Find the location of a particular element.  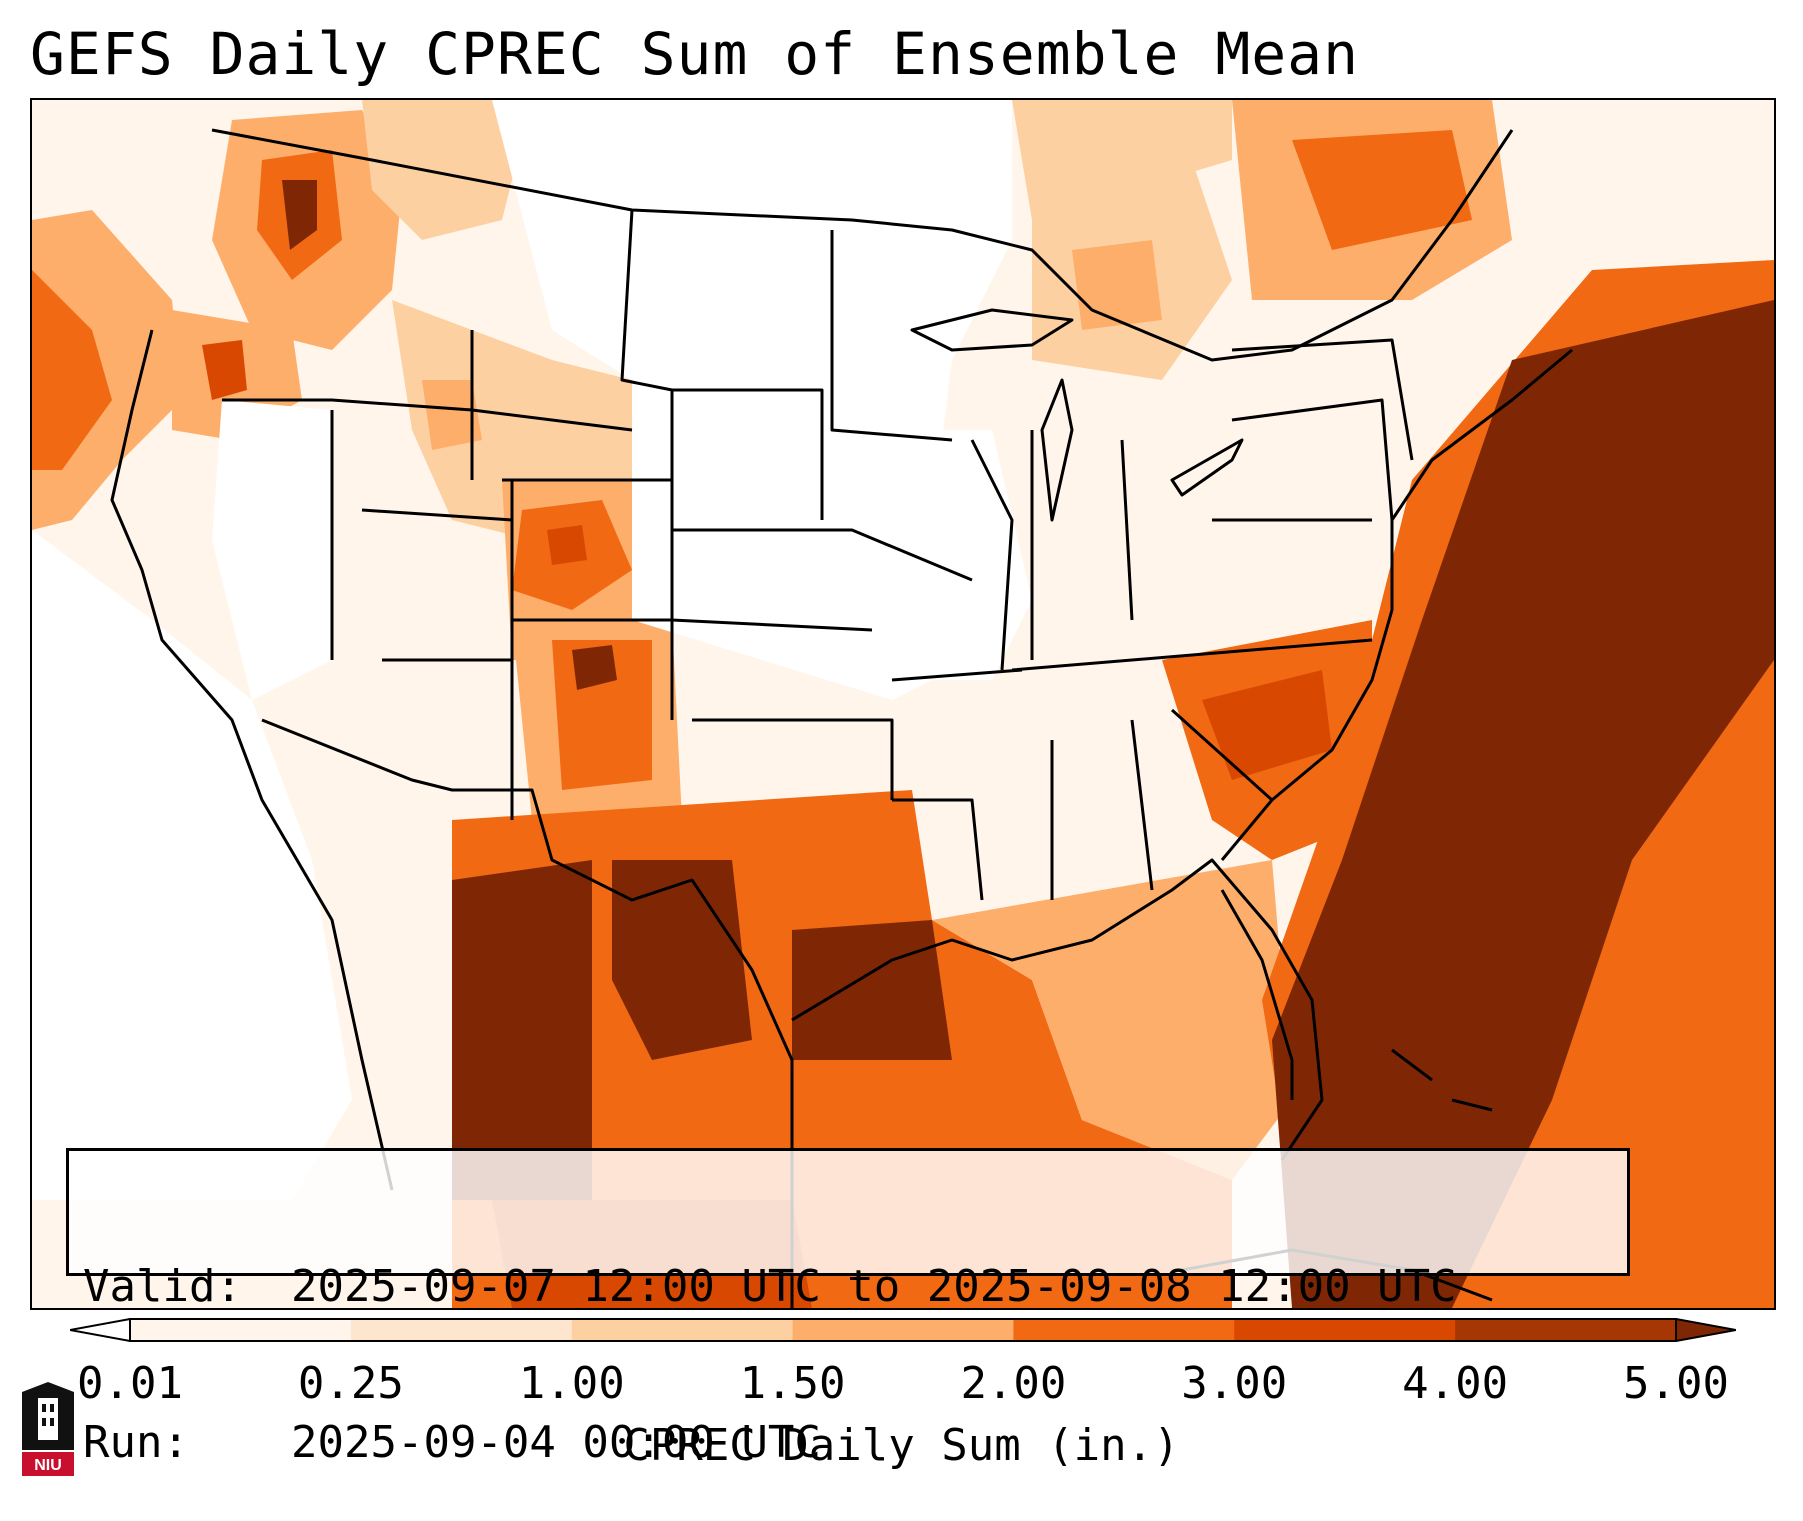

colorbar-tick-label: 2.00 is located at coordinates (1013, 1383).